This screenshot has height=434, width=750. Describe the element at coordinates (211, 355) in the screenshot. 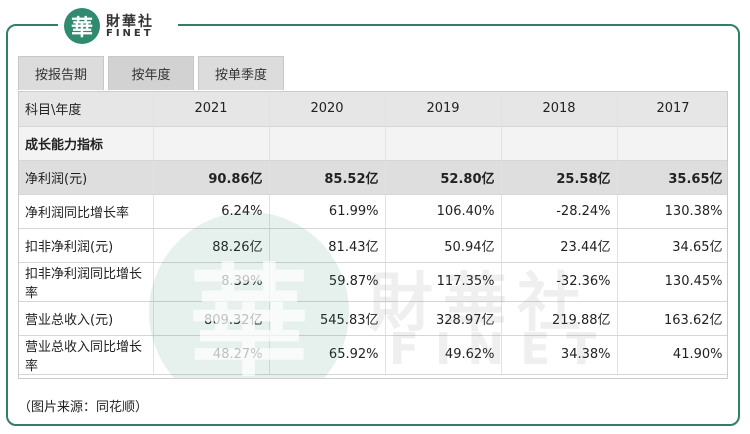

I see `cell-value: 48.27%` at that location.